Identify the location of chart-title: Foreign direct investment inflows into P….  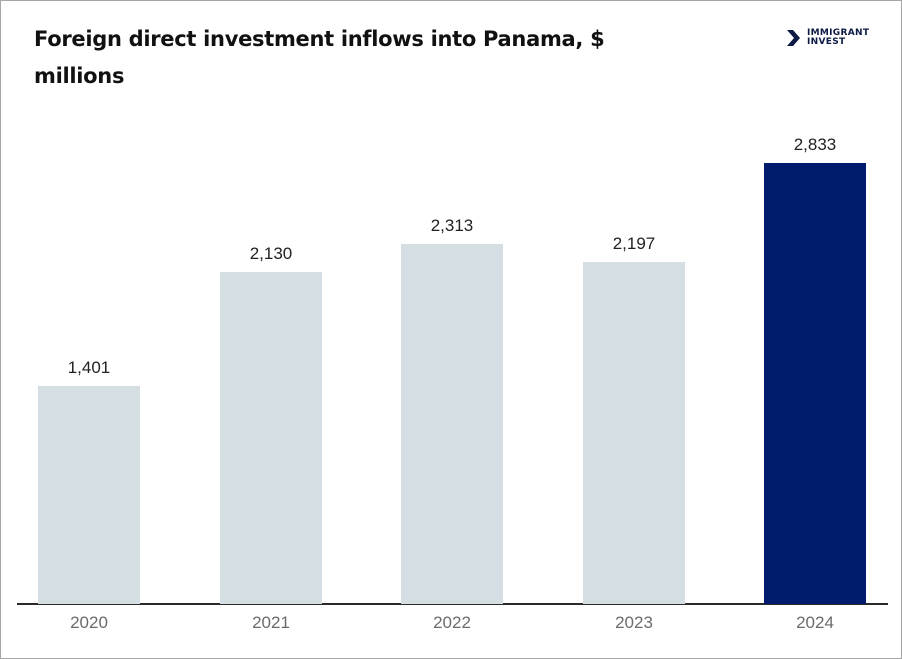
(319, 57).